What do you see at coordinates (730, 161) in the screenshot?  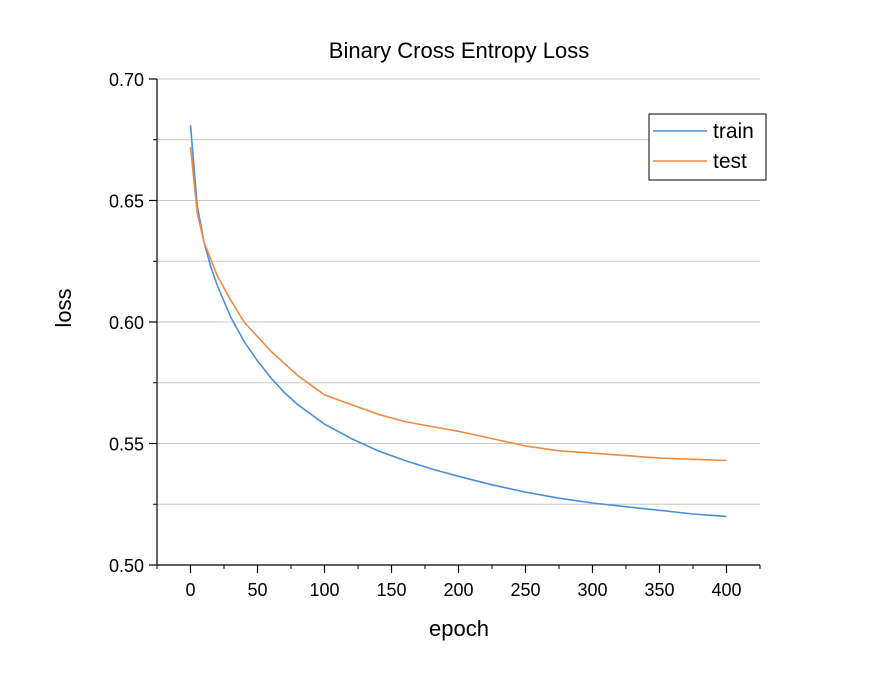 I see `legend-label-test: test` at bounding box center [730, 161].